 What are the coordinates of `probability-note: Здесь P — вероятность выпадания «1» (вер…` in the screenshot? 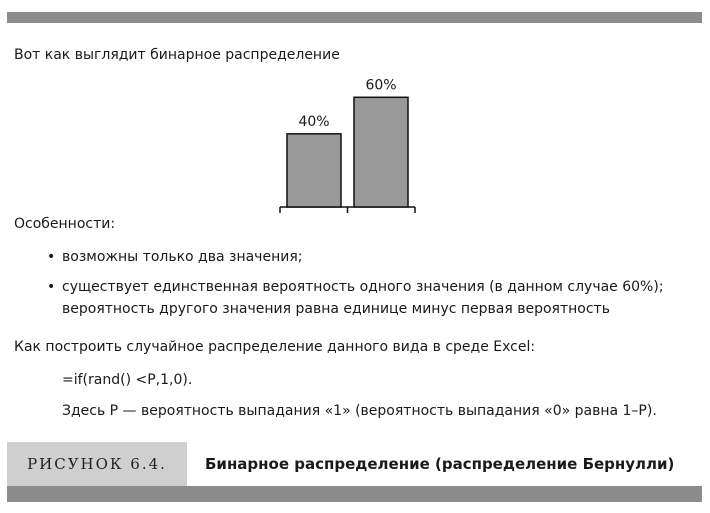 It's located at (359, 411).